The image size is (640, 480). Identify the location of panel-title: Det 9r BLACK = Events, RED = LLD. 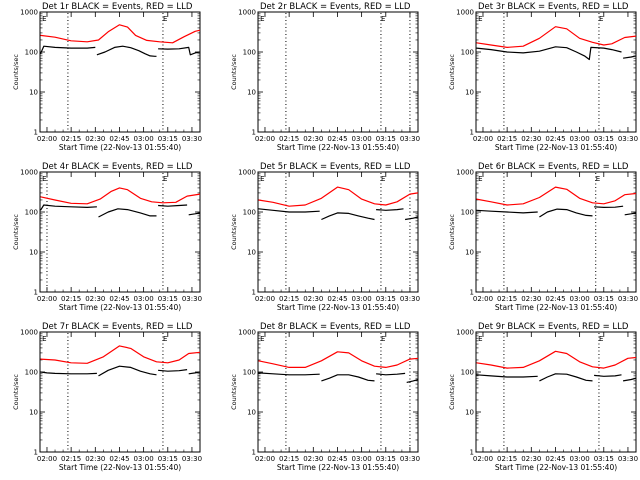
(553, 327).